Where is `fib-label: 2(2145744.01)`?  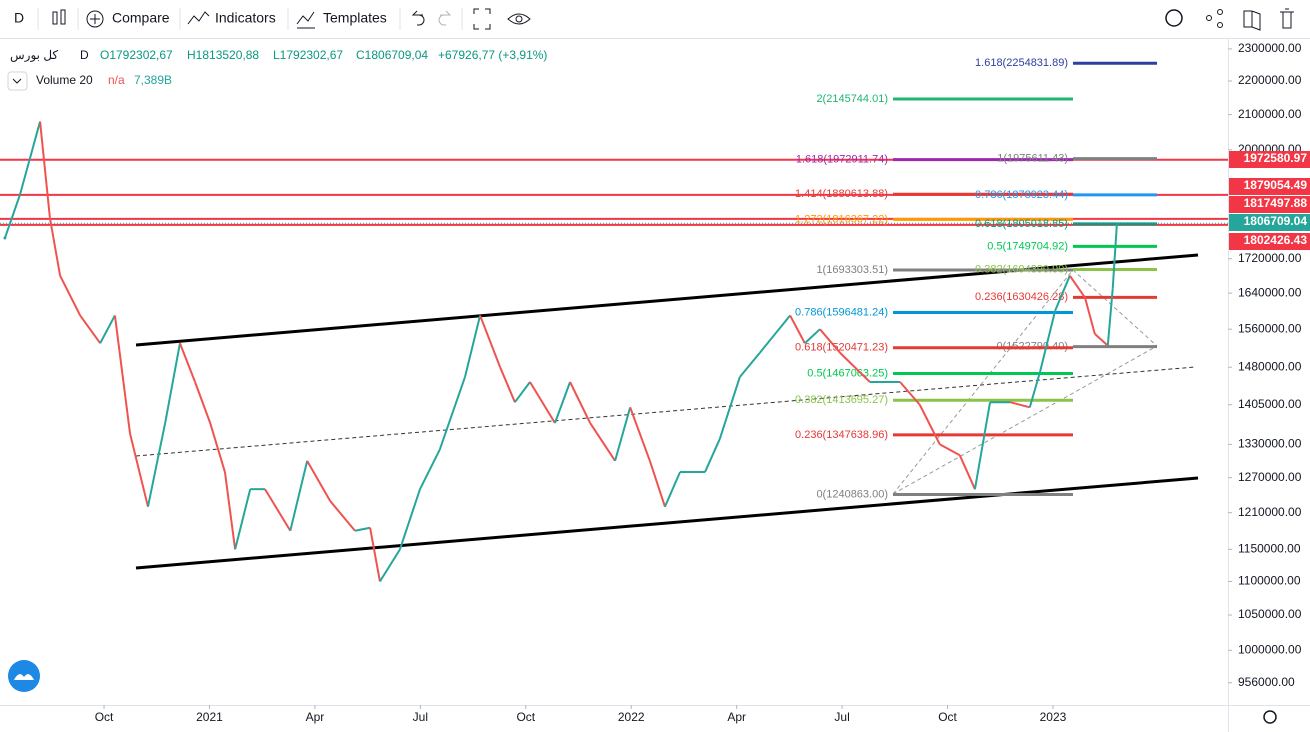
fib-label: 2(2145744.01) is located at coordinates (852, 99).